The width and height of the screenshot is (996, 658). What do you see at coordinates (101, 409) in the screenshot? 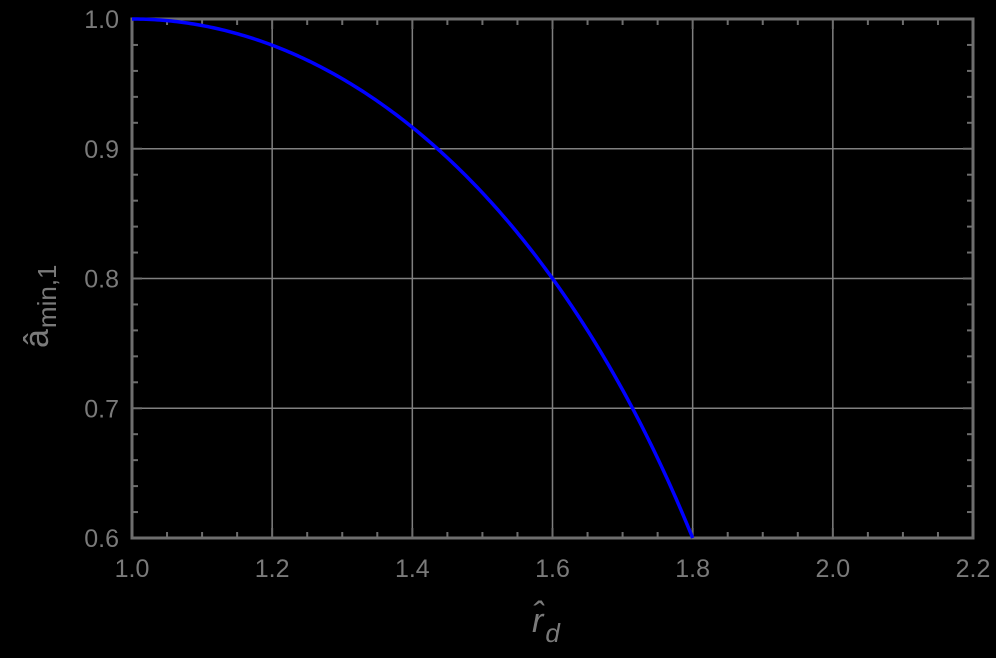
I see `y-tick-label: 0.7` at bounding box center [101, 409].